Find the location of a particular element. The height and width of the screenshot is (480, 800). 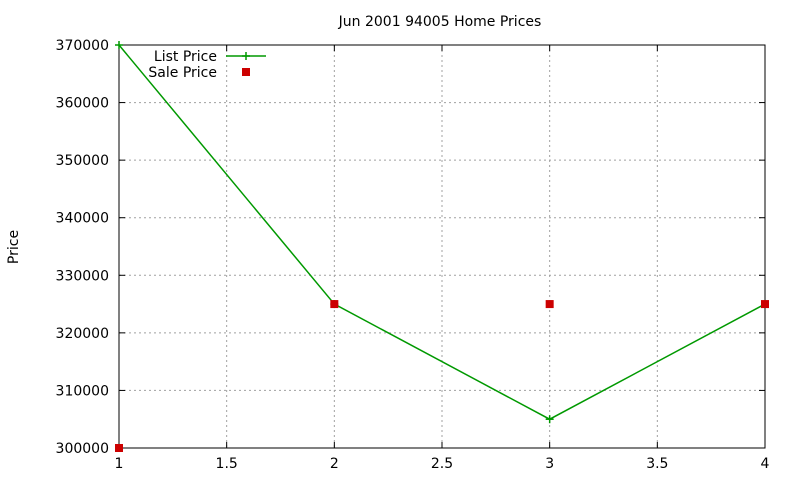

x-tick-label: 3.5 is located at coordinates (657, 464).